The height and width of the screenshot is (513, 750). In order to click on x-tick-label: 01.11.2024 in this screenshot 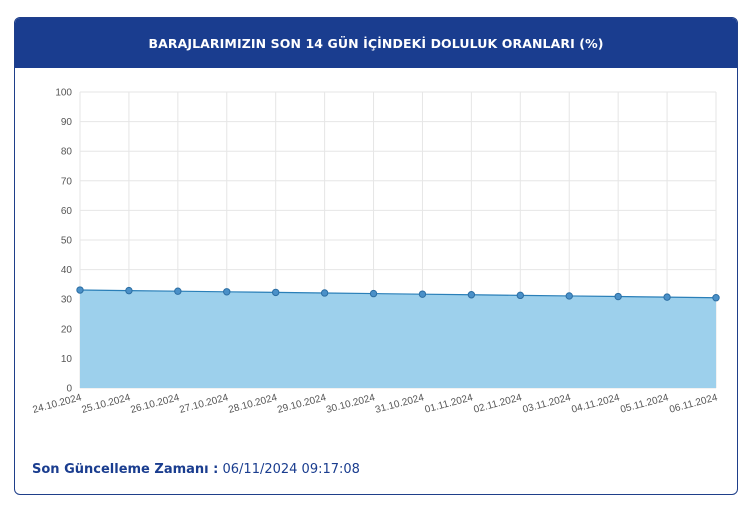, I will do `click(449, 404)`.